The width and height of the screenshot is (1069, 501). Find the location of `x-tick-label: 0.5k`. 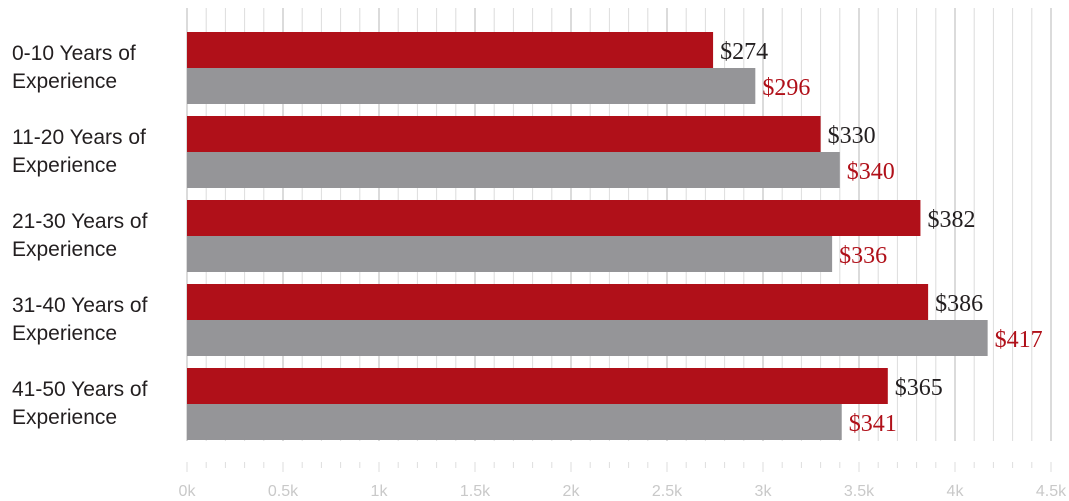

x-tick-label: 0.5k is located at coordinates (283, 491).